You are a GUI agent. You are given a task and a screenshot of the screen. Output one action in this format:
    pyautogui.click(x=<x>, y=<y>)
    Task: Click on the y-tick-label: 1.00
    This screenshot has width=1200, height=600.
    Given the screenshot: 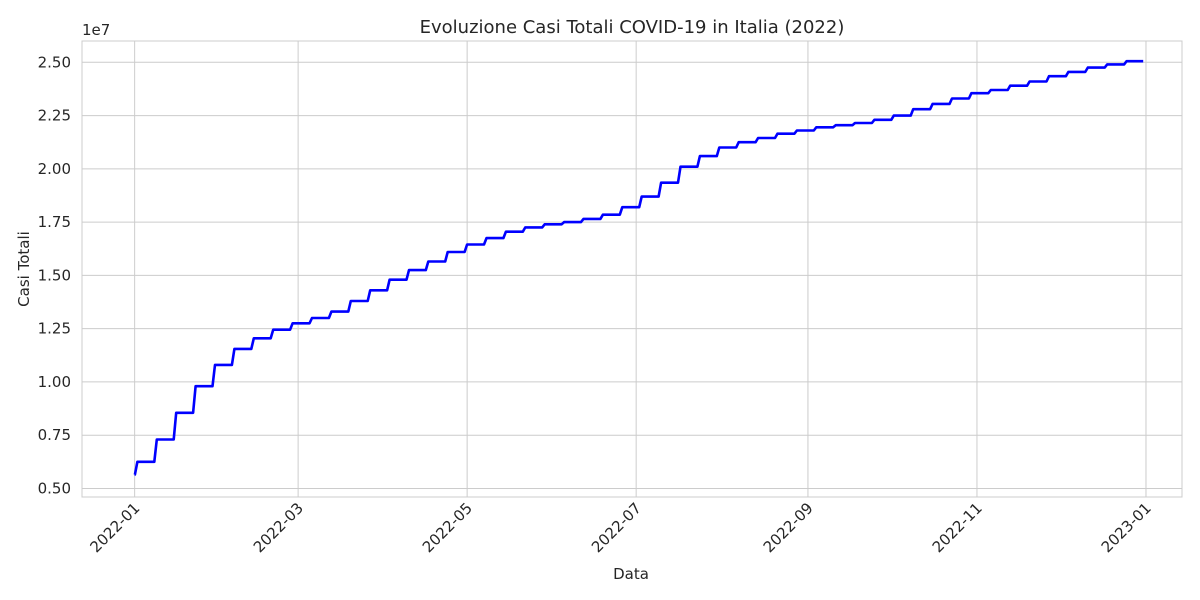 What is the action you would take?
    pyautogui.click(x=54, y=382)
    